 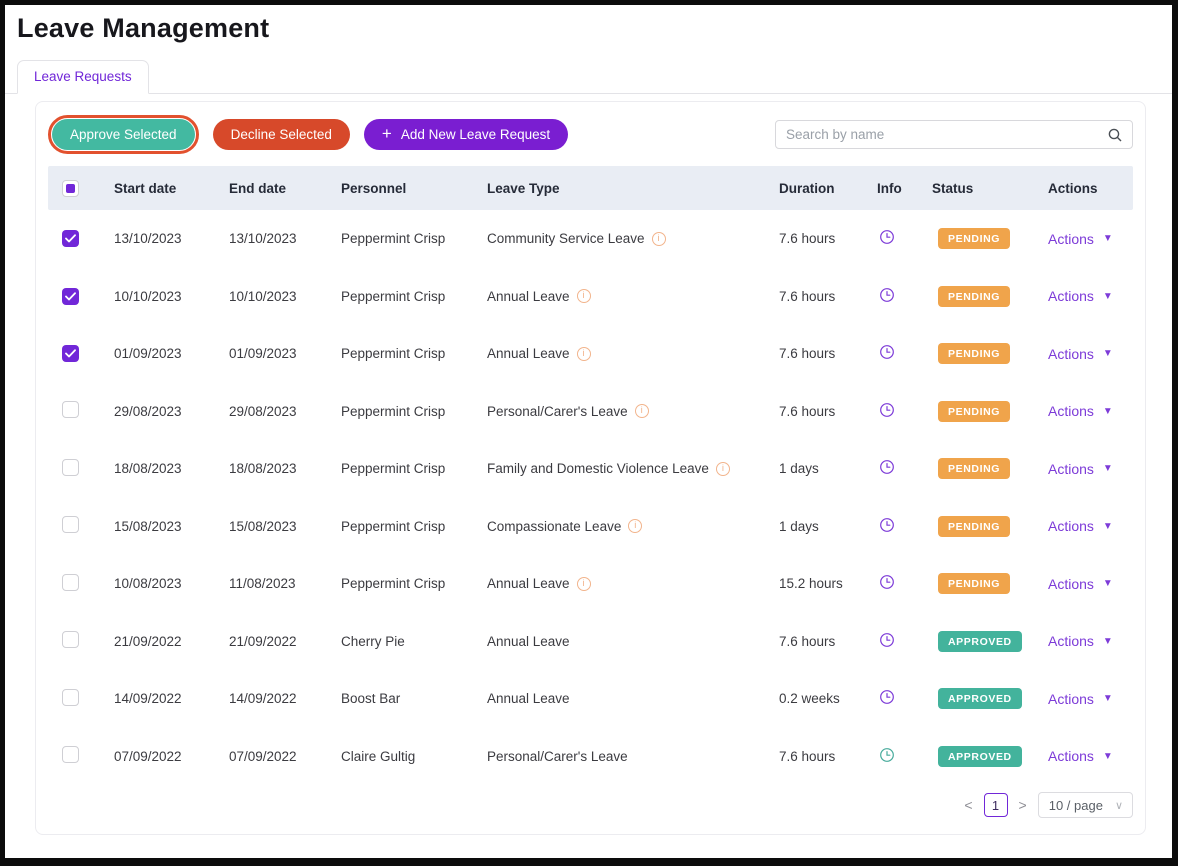 What do you see at coordinates (799, 526) in the screenshot?
I see `duration-cell: 1 days` at bounding box center [799, 526].